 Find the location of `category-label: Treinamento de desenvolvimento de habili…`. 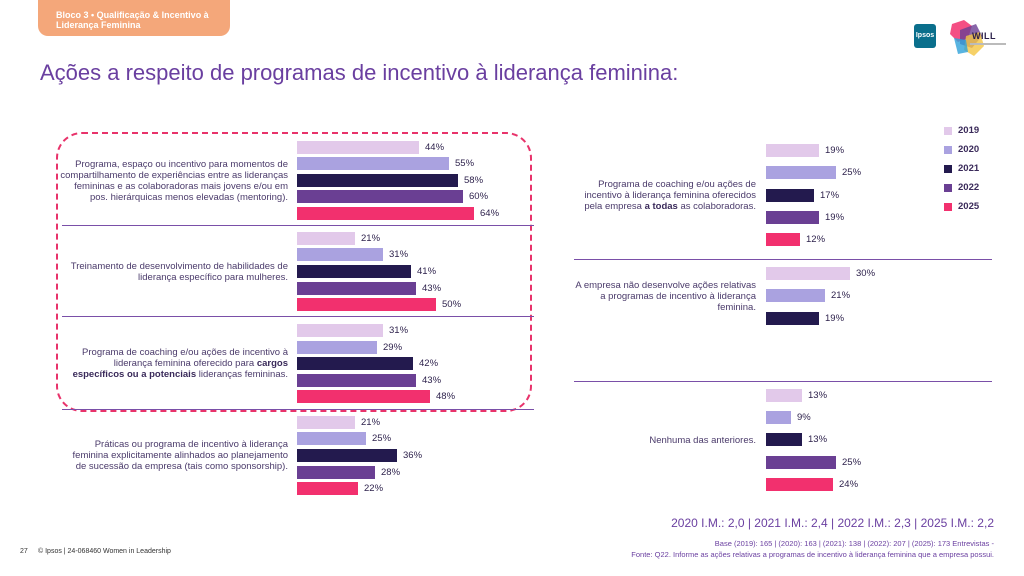

category-label: Treinamento de desenvolvimento de habili… is located at coordinates (174, 272).